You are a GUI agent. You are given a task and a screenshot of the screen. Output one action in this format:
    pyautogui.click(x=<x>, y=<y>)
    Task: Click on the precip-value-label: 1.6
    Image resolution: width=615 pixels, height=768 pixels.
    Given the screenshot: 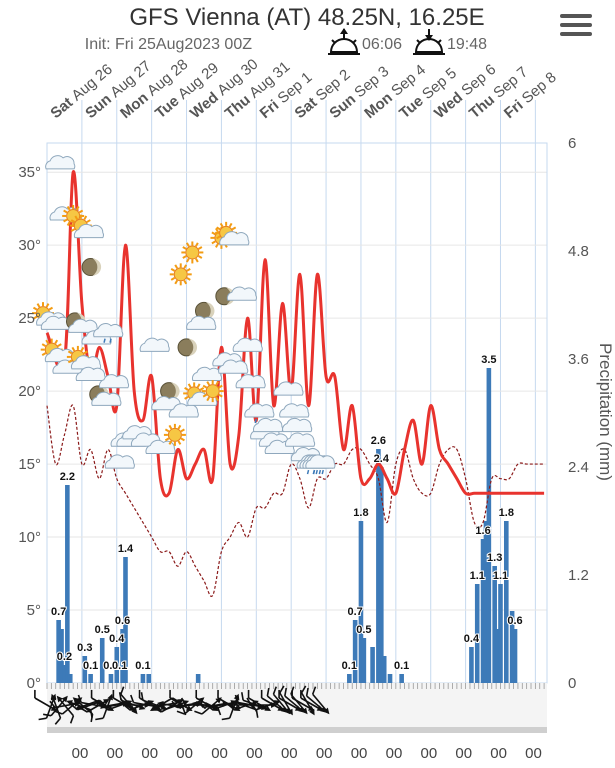 What is the action you would take?
    pyautogui.click(x=482, y=531)
    